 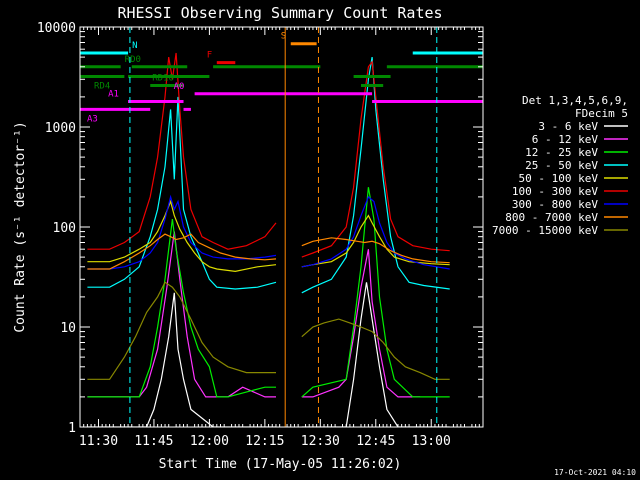 I want to click on x-tick-label: 12:45, so click(x=375, y=441).